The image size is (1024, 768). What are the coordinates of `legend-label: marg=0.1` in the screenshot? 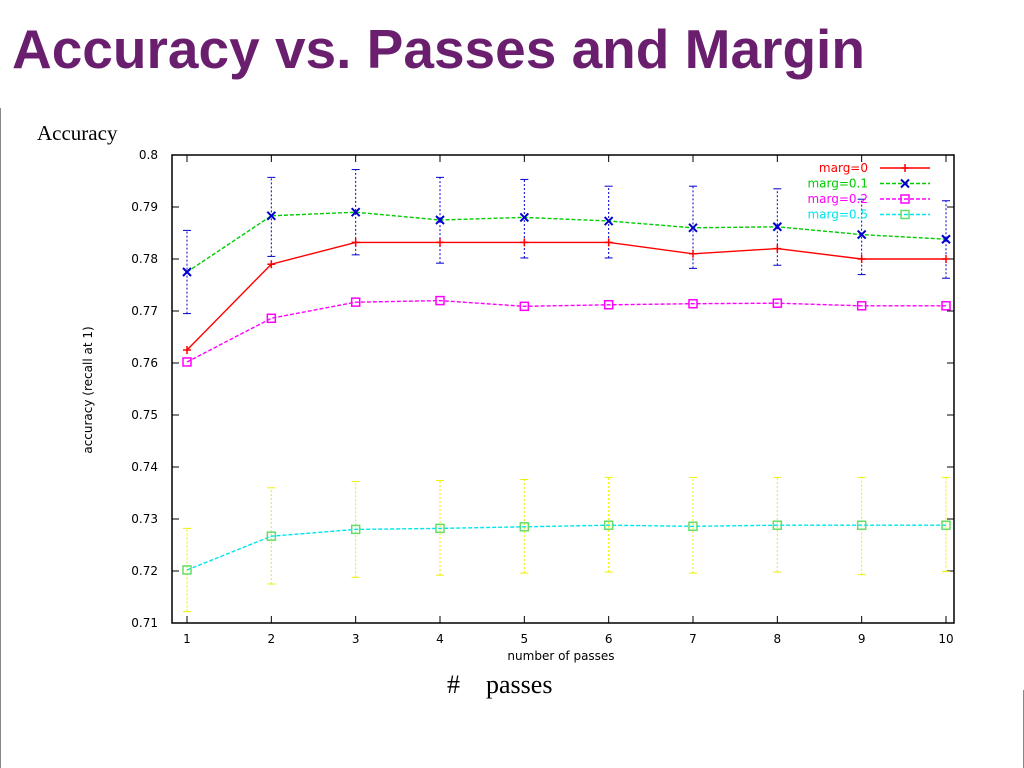 It's located at (837, 184).